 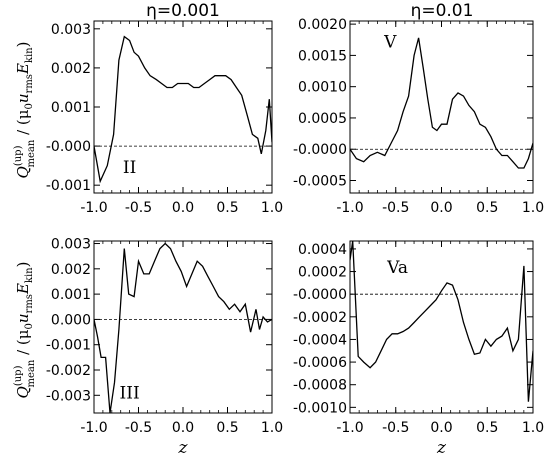 What do you see at coordinates (390, 43) in the screenshot?
I see `panel-label: V` at bounding box center [390, 43].